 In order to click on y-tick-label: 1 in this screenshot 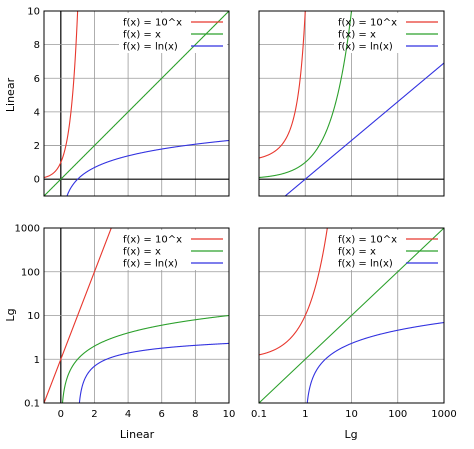, I will do `click(37, 360)`.